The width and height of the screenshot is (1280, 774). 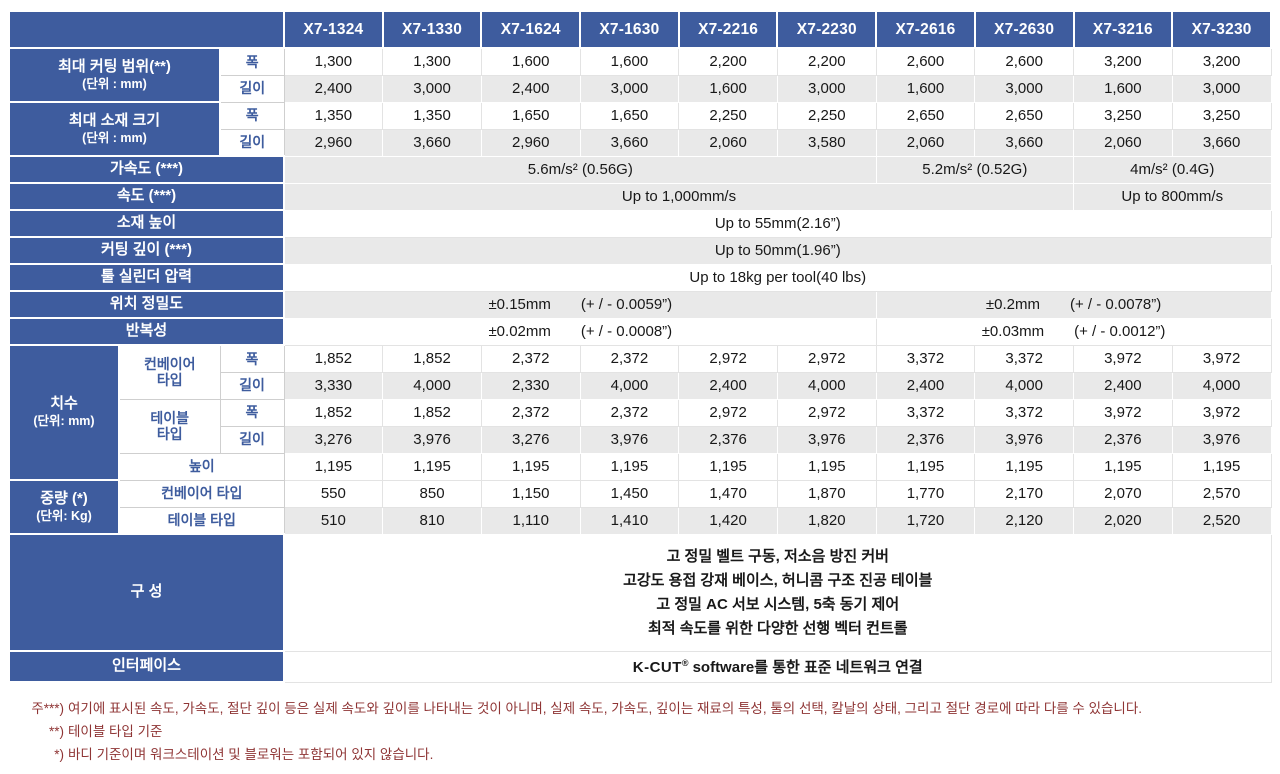 What do you see at coordinates (201, 520) in the screenshot?
I see `sub-label-table-type: 테이블 타입` at bounding box center [201, 520].